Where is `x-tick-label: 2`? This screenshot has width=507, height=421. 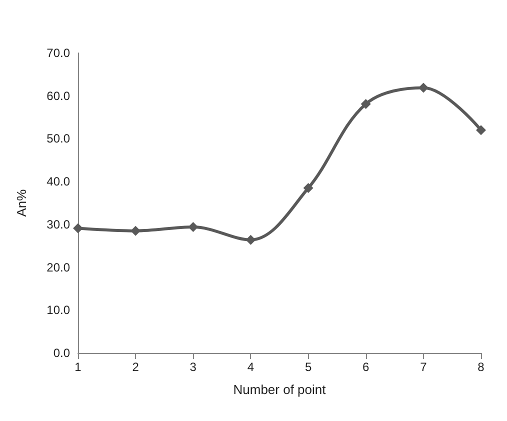 x-tick-label: 2 is located at coordinates (136, 367).